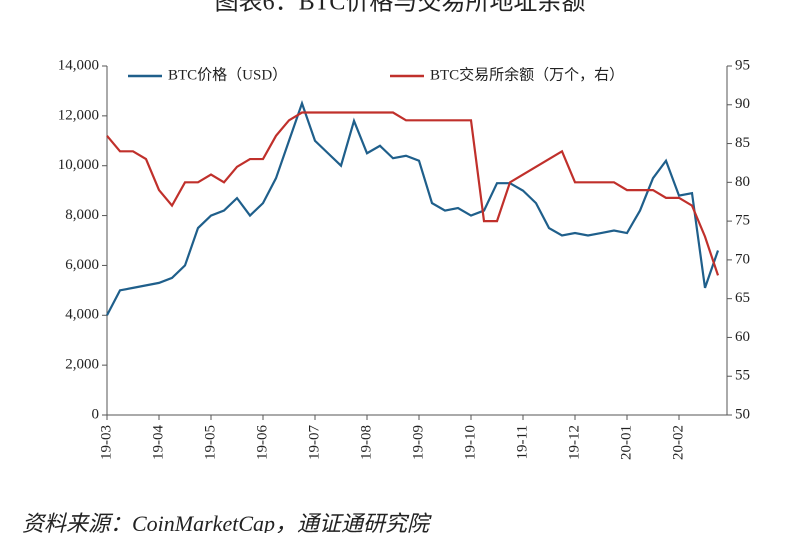 Image resolution: width=800 pixels, height=533 pixels. Describe the element at coordinates (400, 8) in the screenshot. I see `chart-title: 图表6：BTC价格与交易所地址余额` at that location.